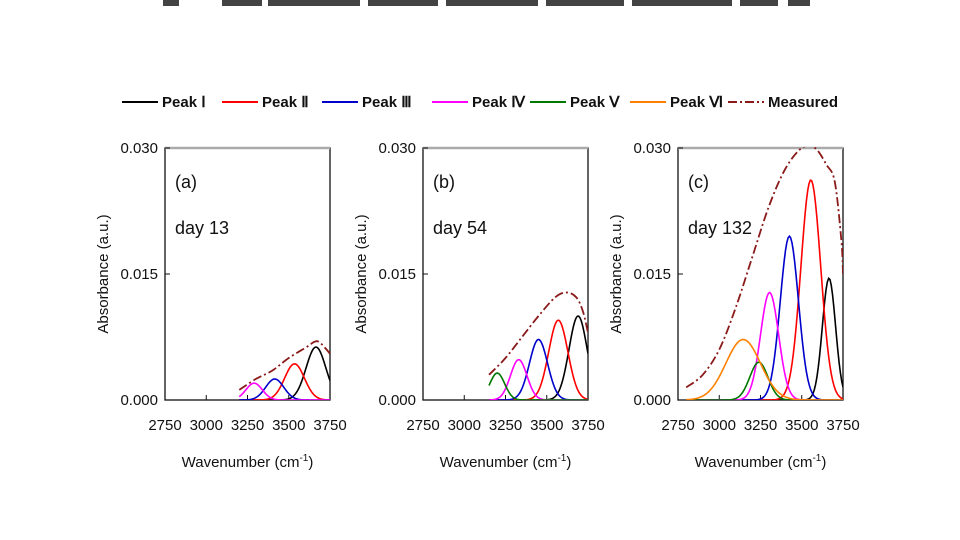 Image resolution: width=960 pixels, height=540 pixels. Describe the element at coordinates (285, 102) in the screenshot. I see `legend-label-2: Peak Ⅱ` at that location.